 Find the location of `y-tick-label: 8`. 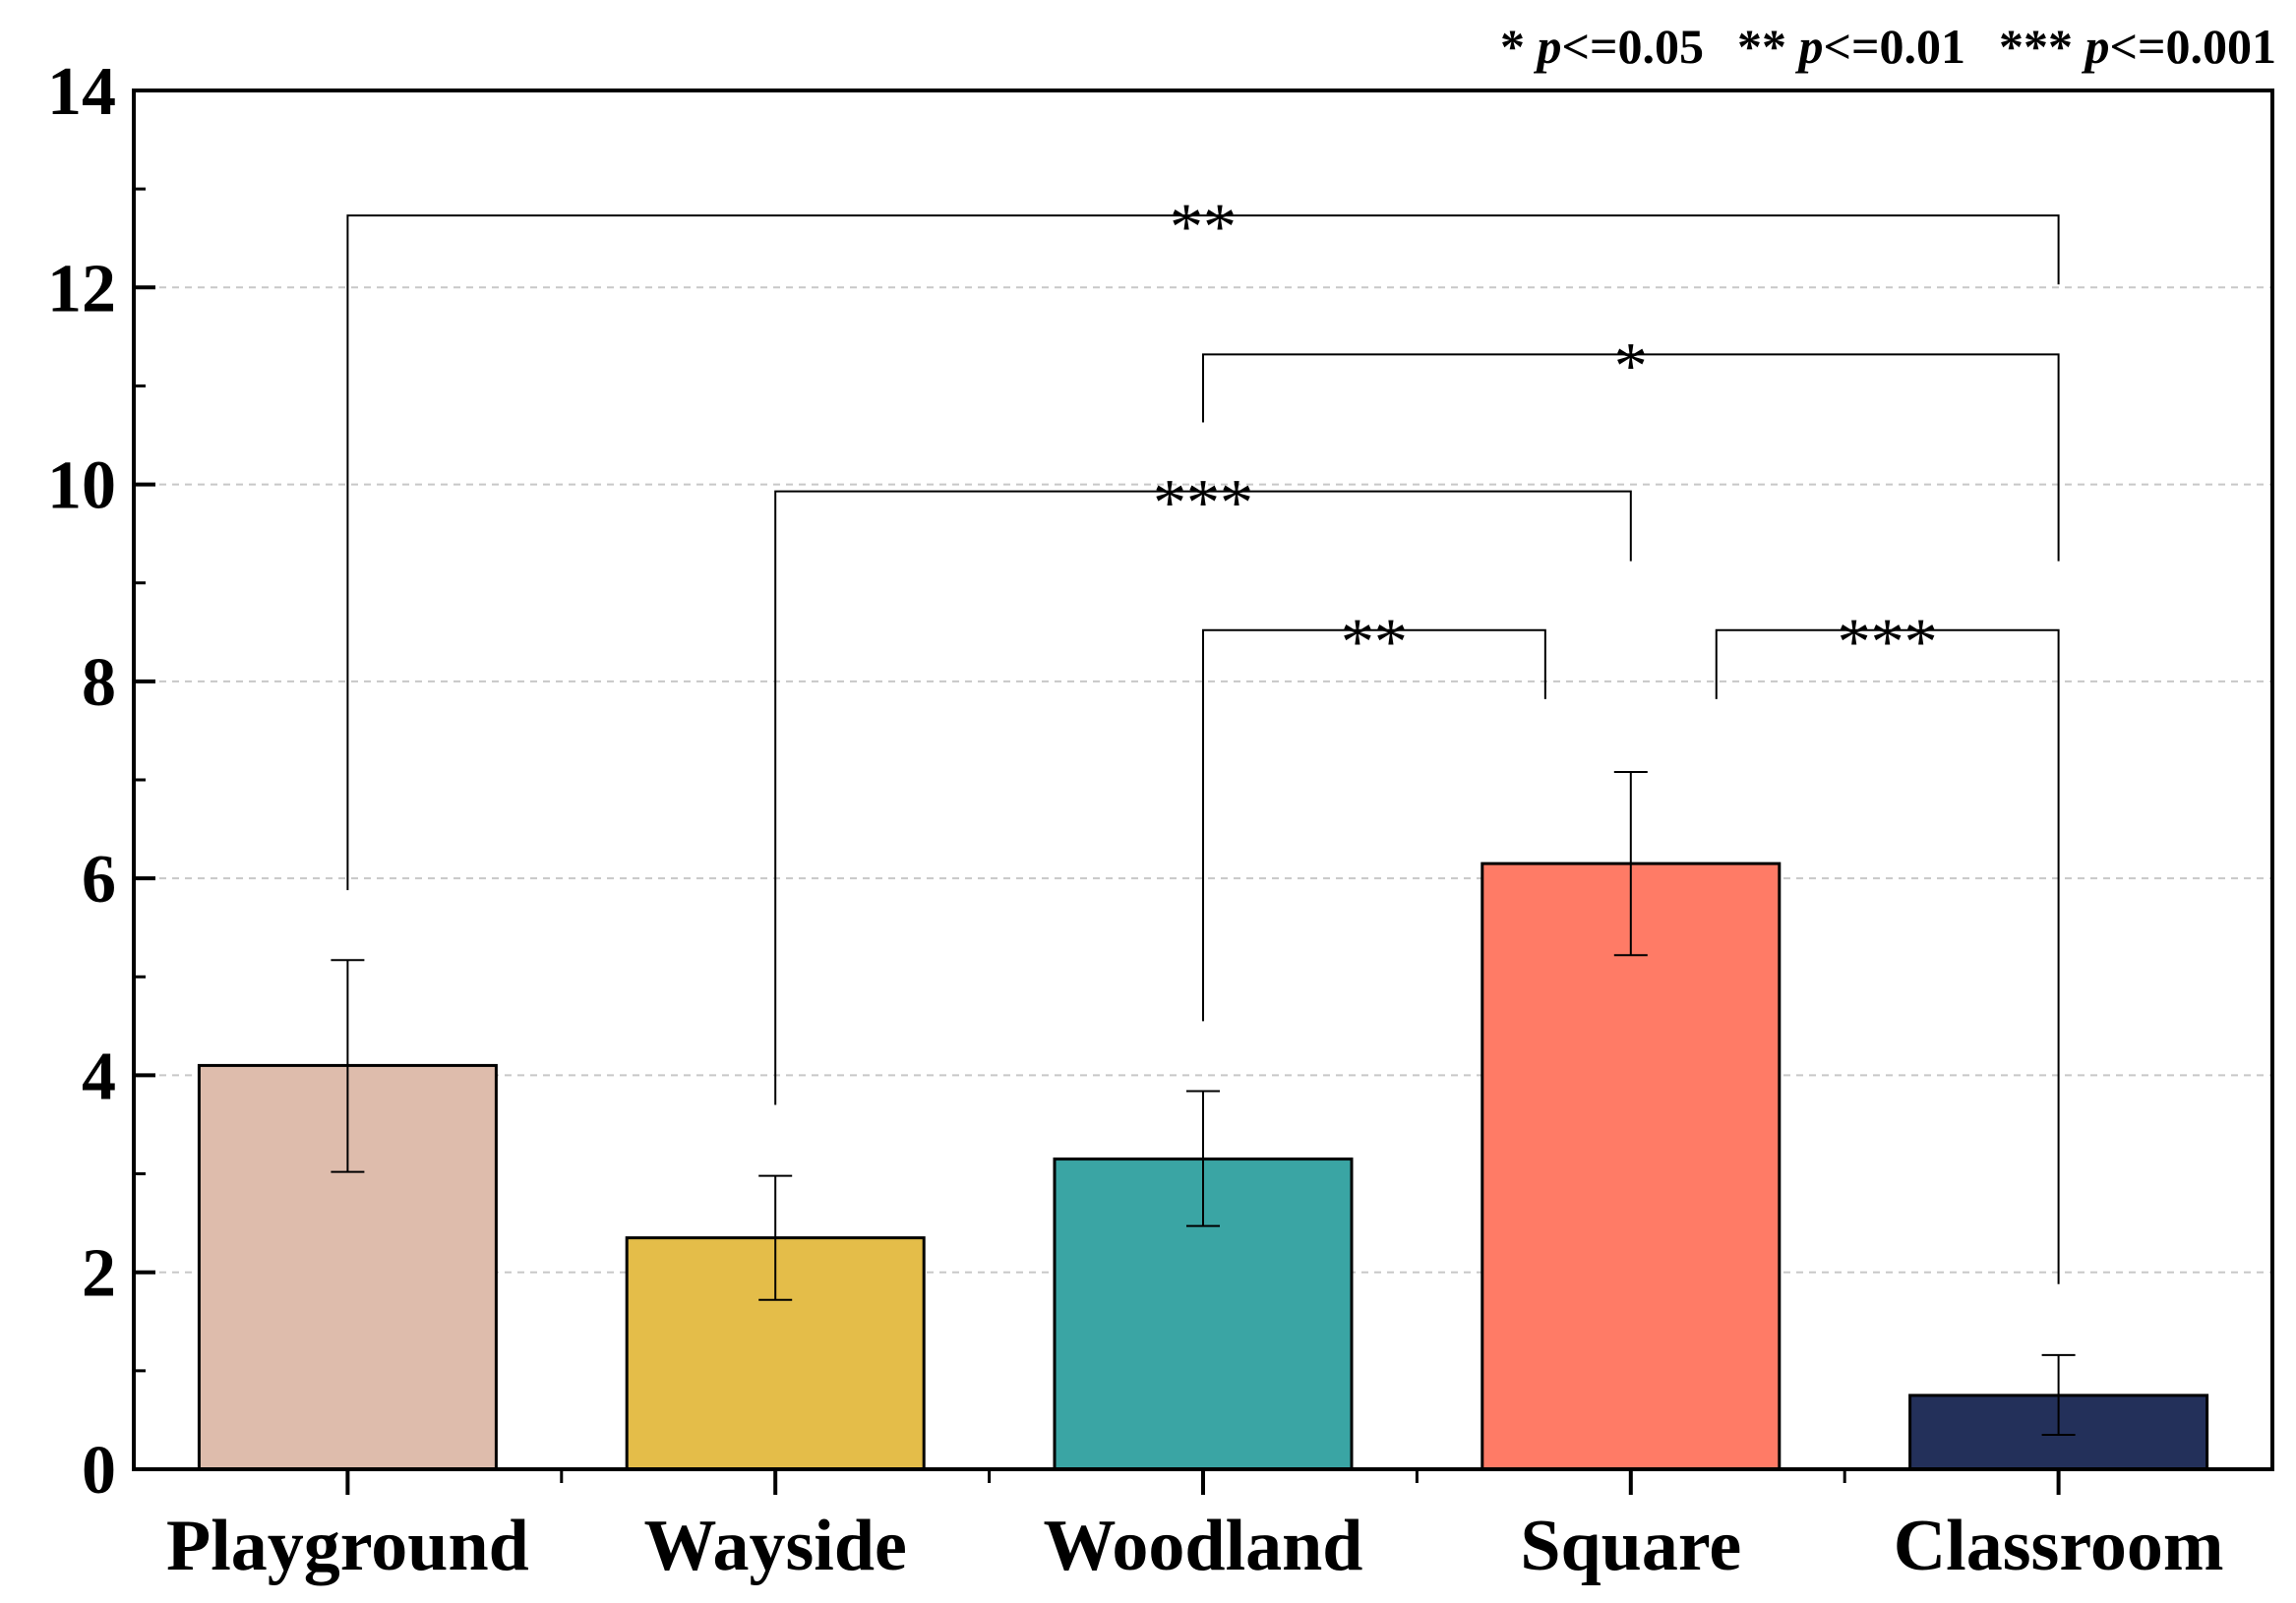

y-tick-label: 8 is located at coordinates (99, 683).